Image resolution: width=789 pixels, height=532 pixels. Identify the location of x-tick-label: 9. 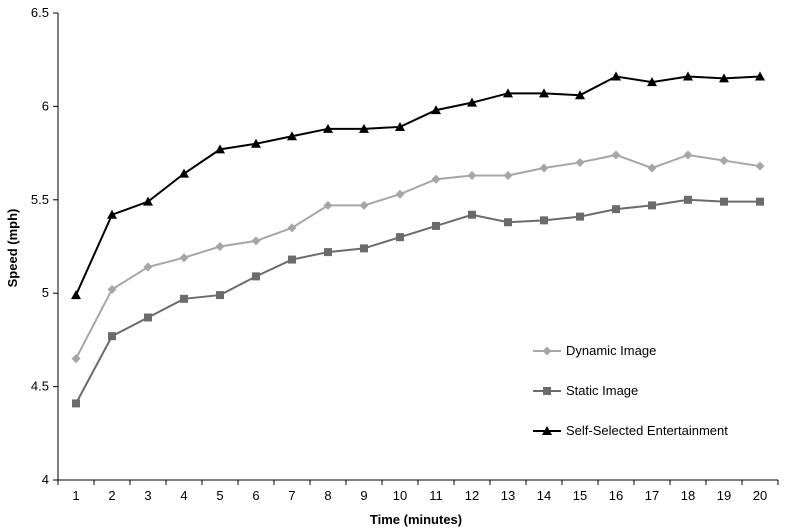
(363, 495).